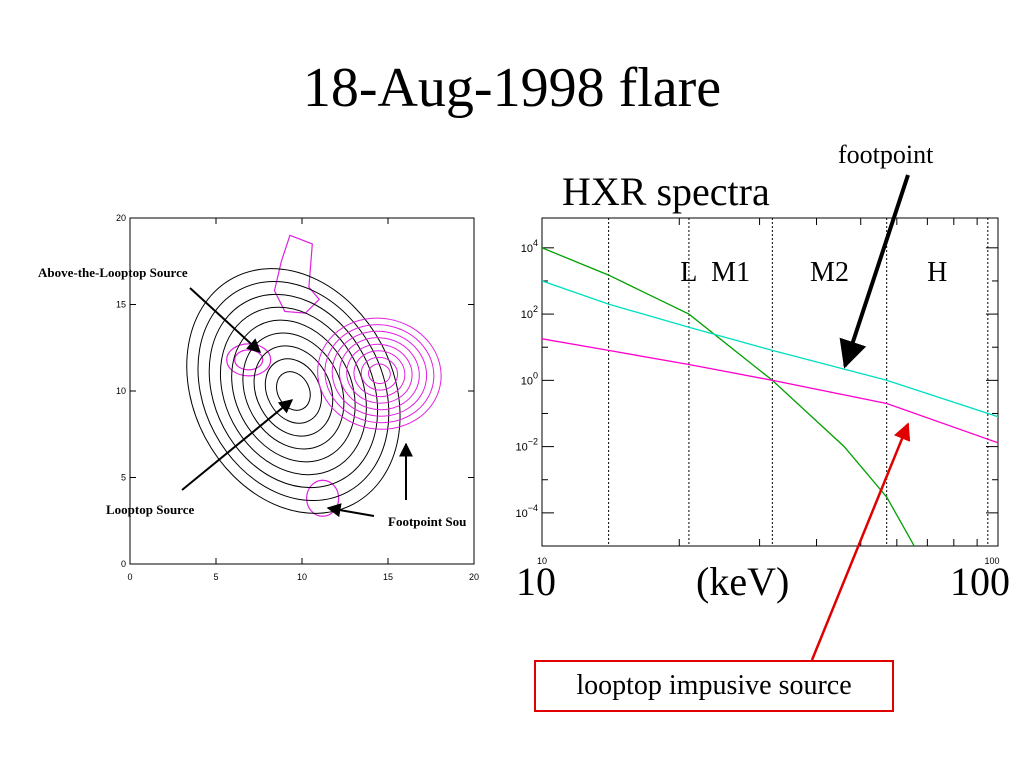  Describe the element at coordinates (113, 272) in the screenshot. I see `above-looptop-label: Above-the-Looptop Source` at that location.